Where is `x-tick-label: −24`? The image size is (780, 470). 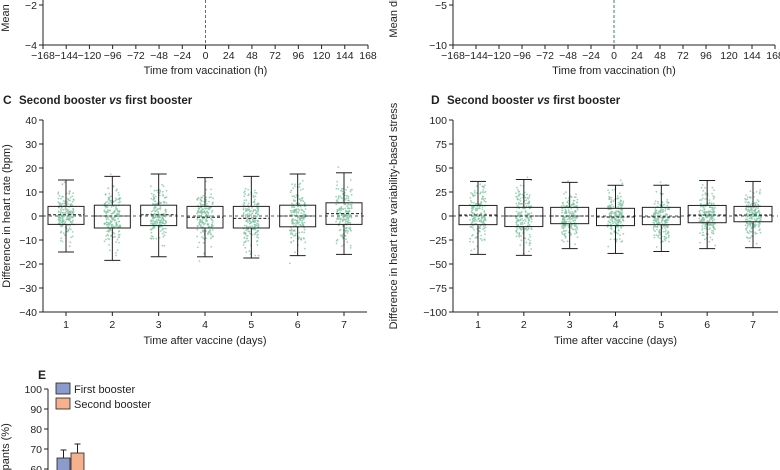 x-tick-label: −24 is located at coordinates (591, 56).